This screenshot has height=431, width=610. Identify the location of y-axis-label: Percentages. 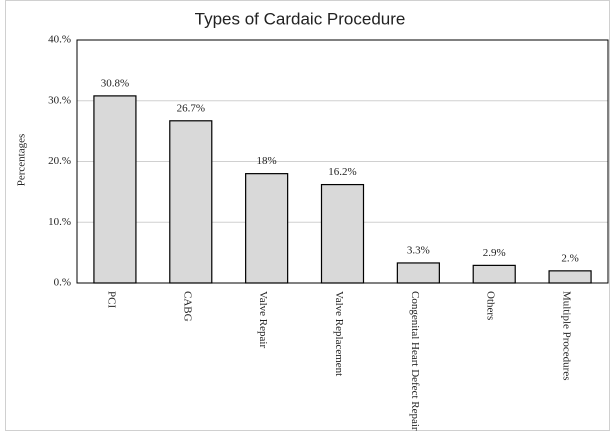
(22, 160).